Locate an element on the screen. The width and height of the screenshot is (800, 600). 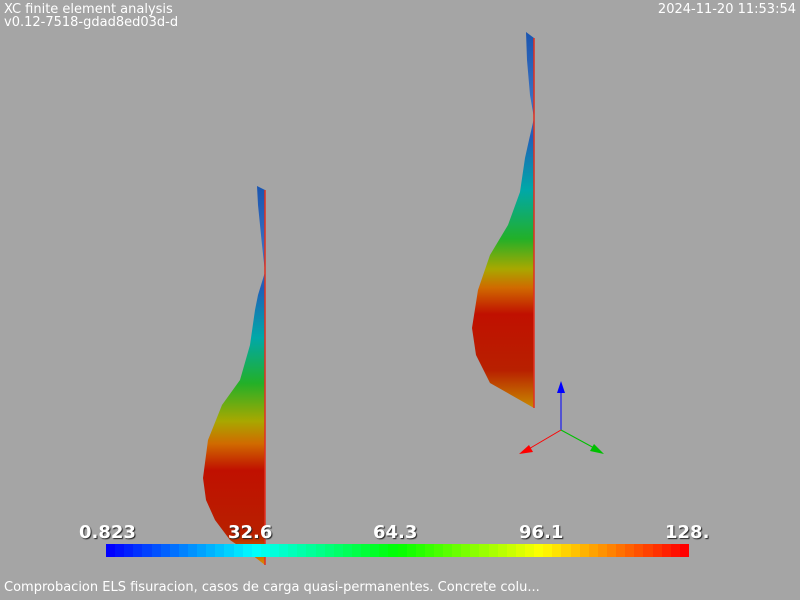
diagram-left-fill is located at coordinates (234, 375).